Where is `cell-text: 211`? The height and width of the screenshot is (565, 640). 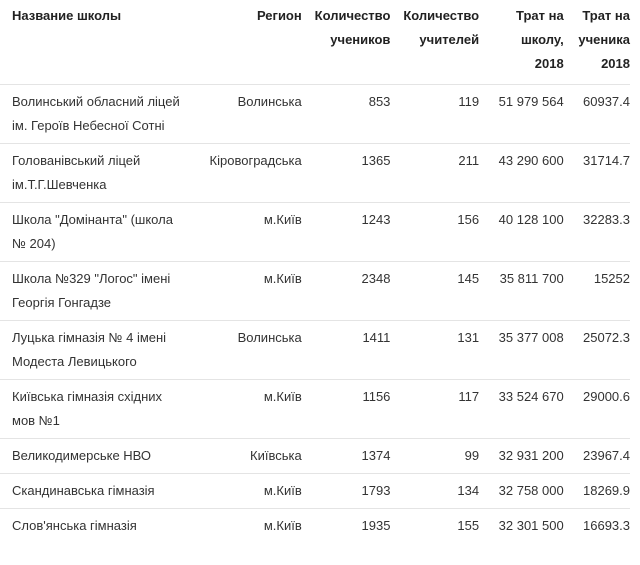 cell-text: 211 is located at coordinates (469, 160).